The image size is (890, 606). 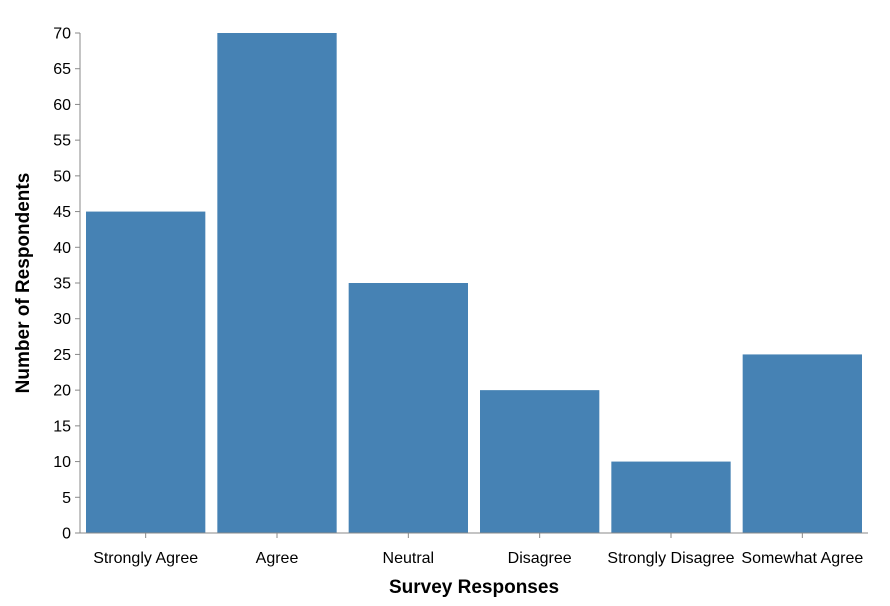 I want to click on y-tick-label: 35, so click(x=62, y=284).